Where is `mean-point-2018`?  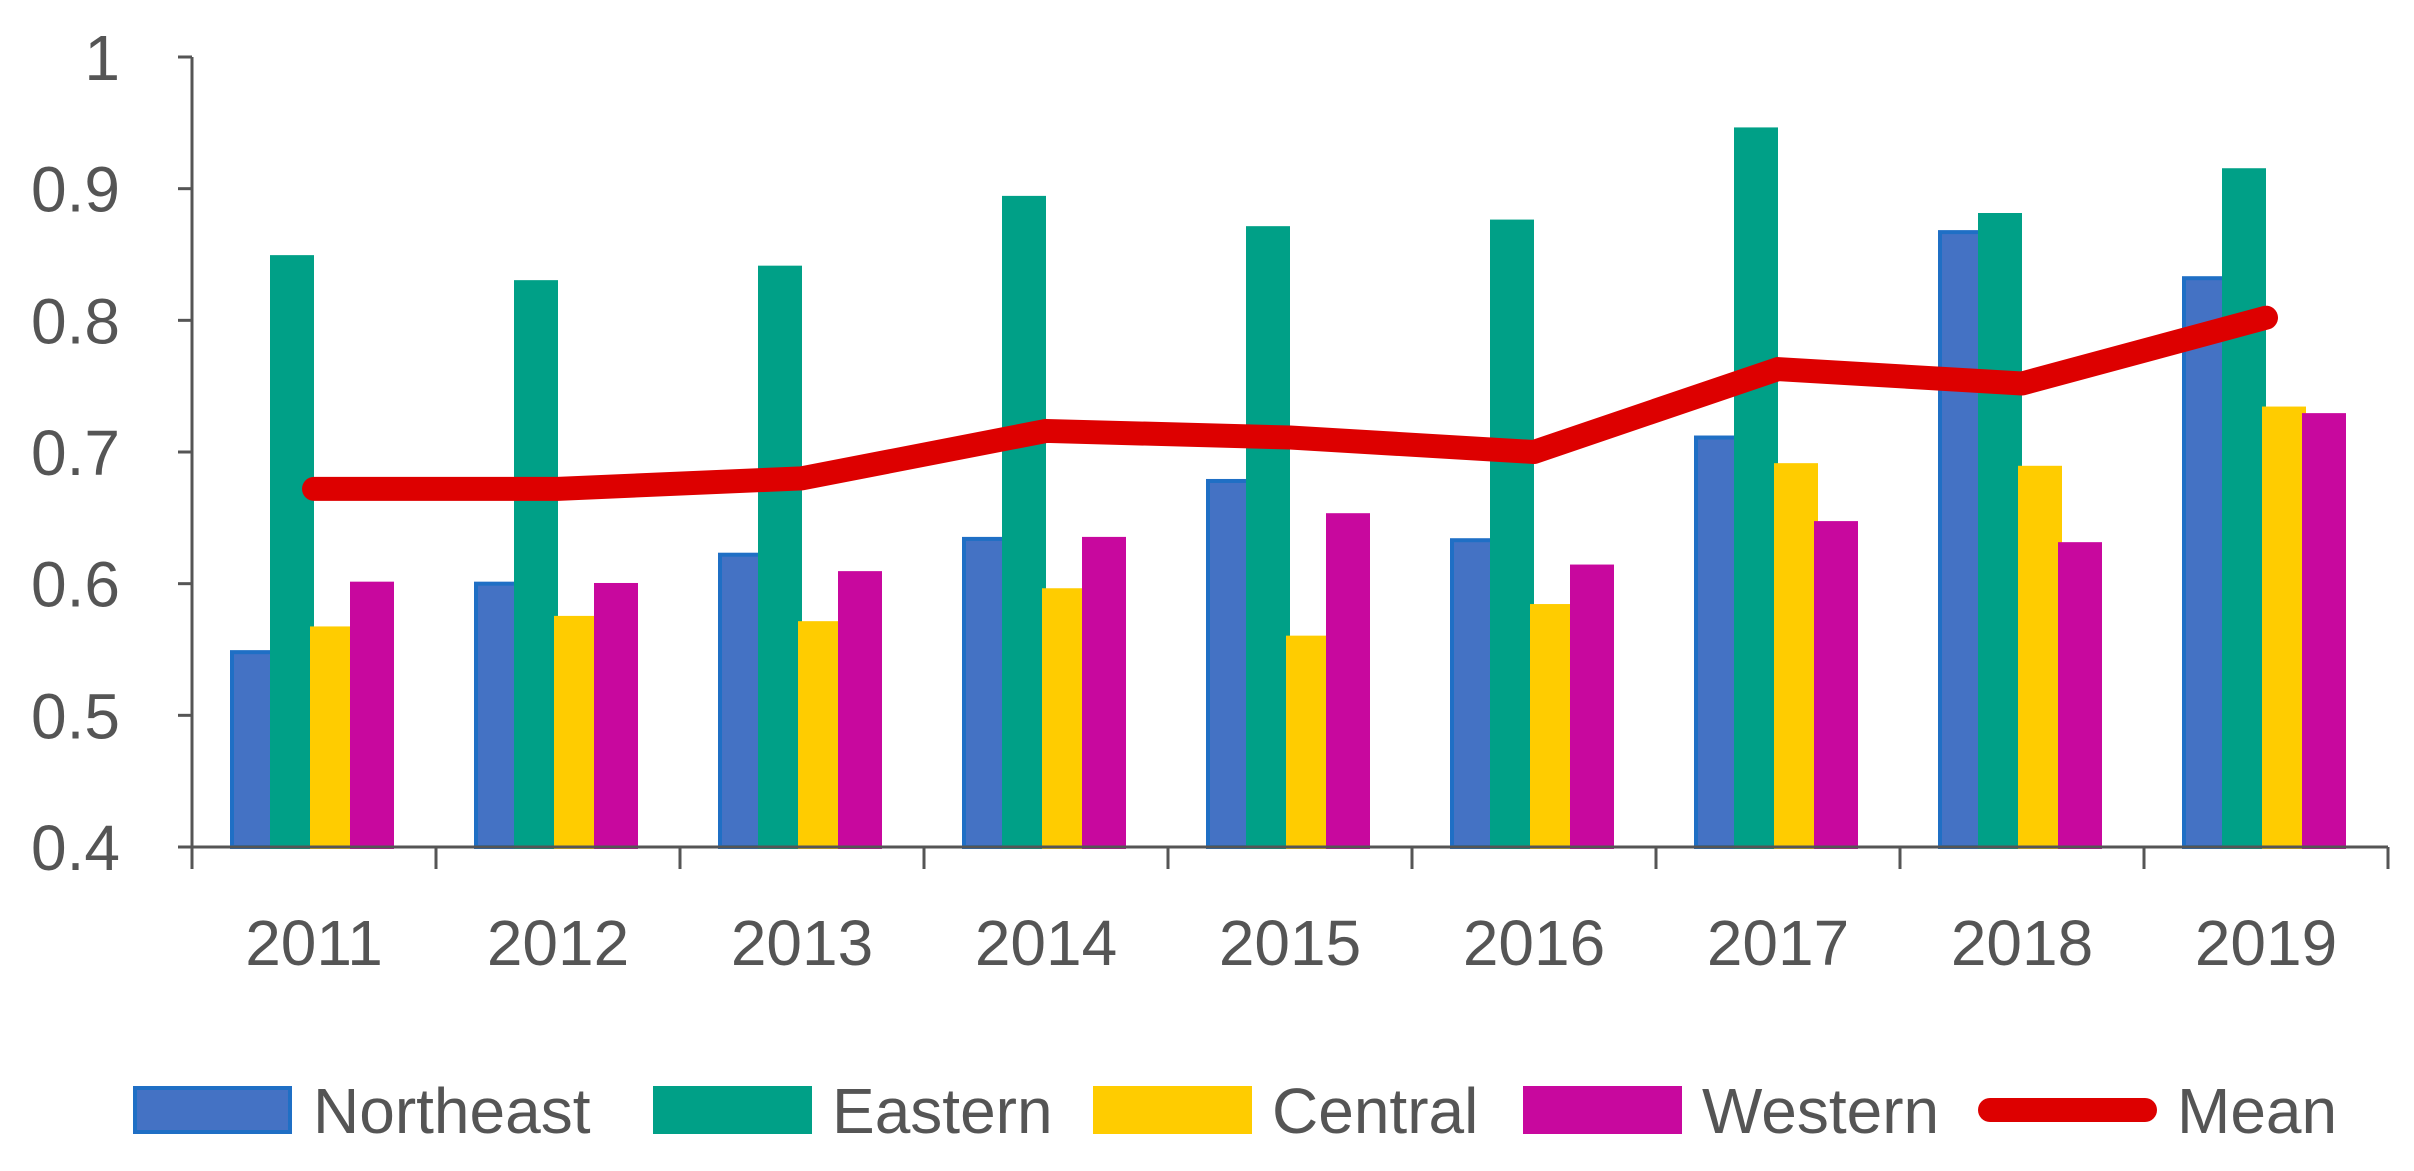
mean-point-2018 is located at coordinates (2022, 383).